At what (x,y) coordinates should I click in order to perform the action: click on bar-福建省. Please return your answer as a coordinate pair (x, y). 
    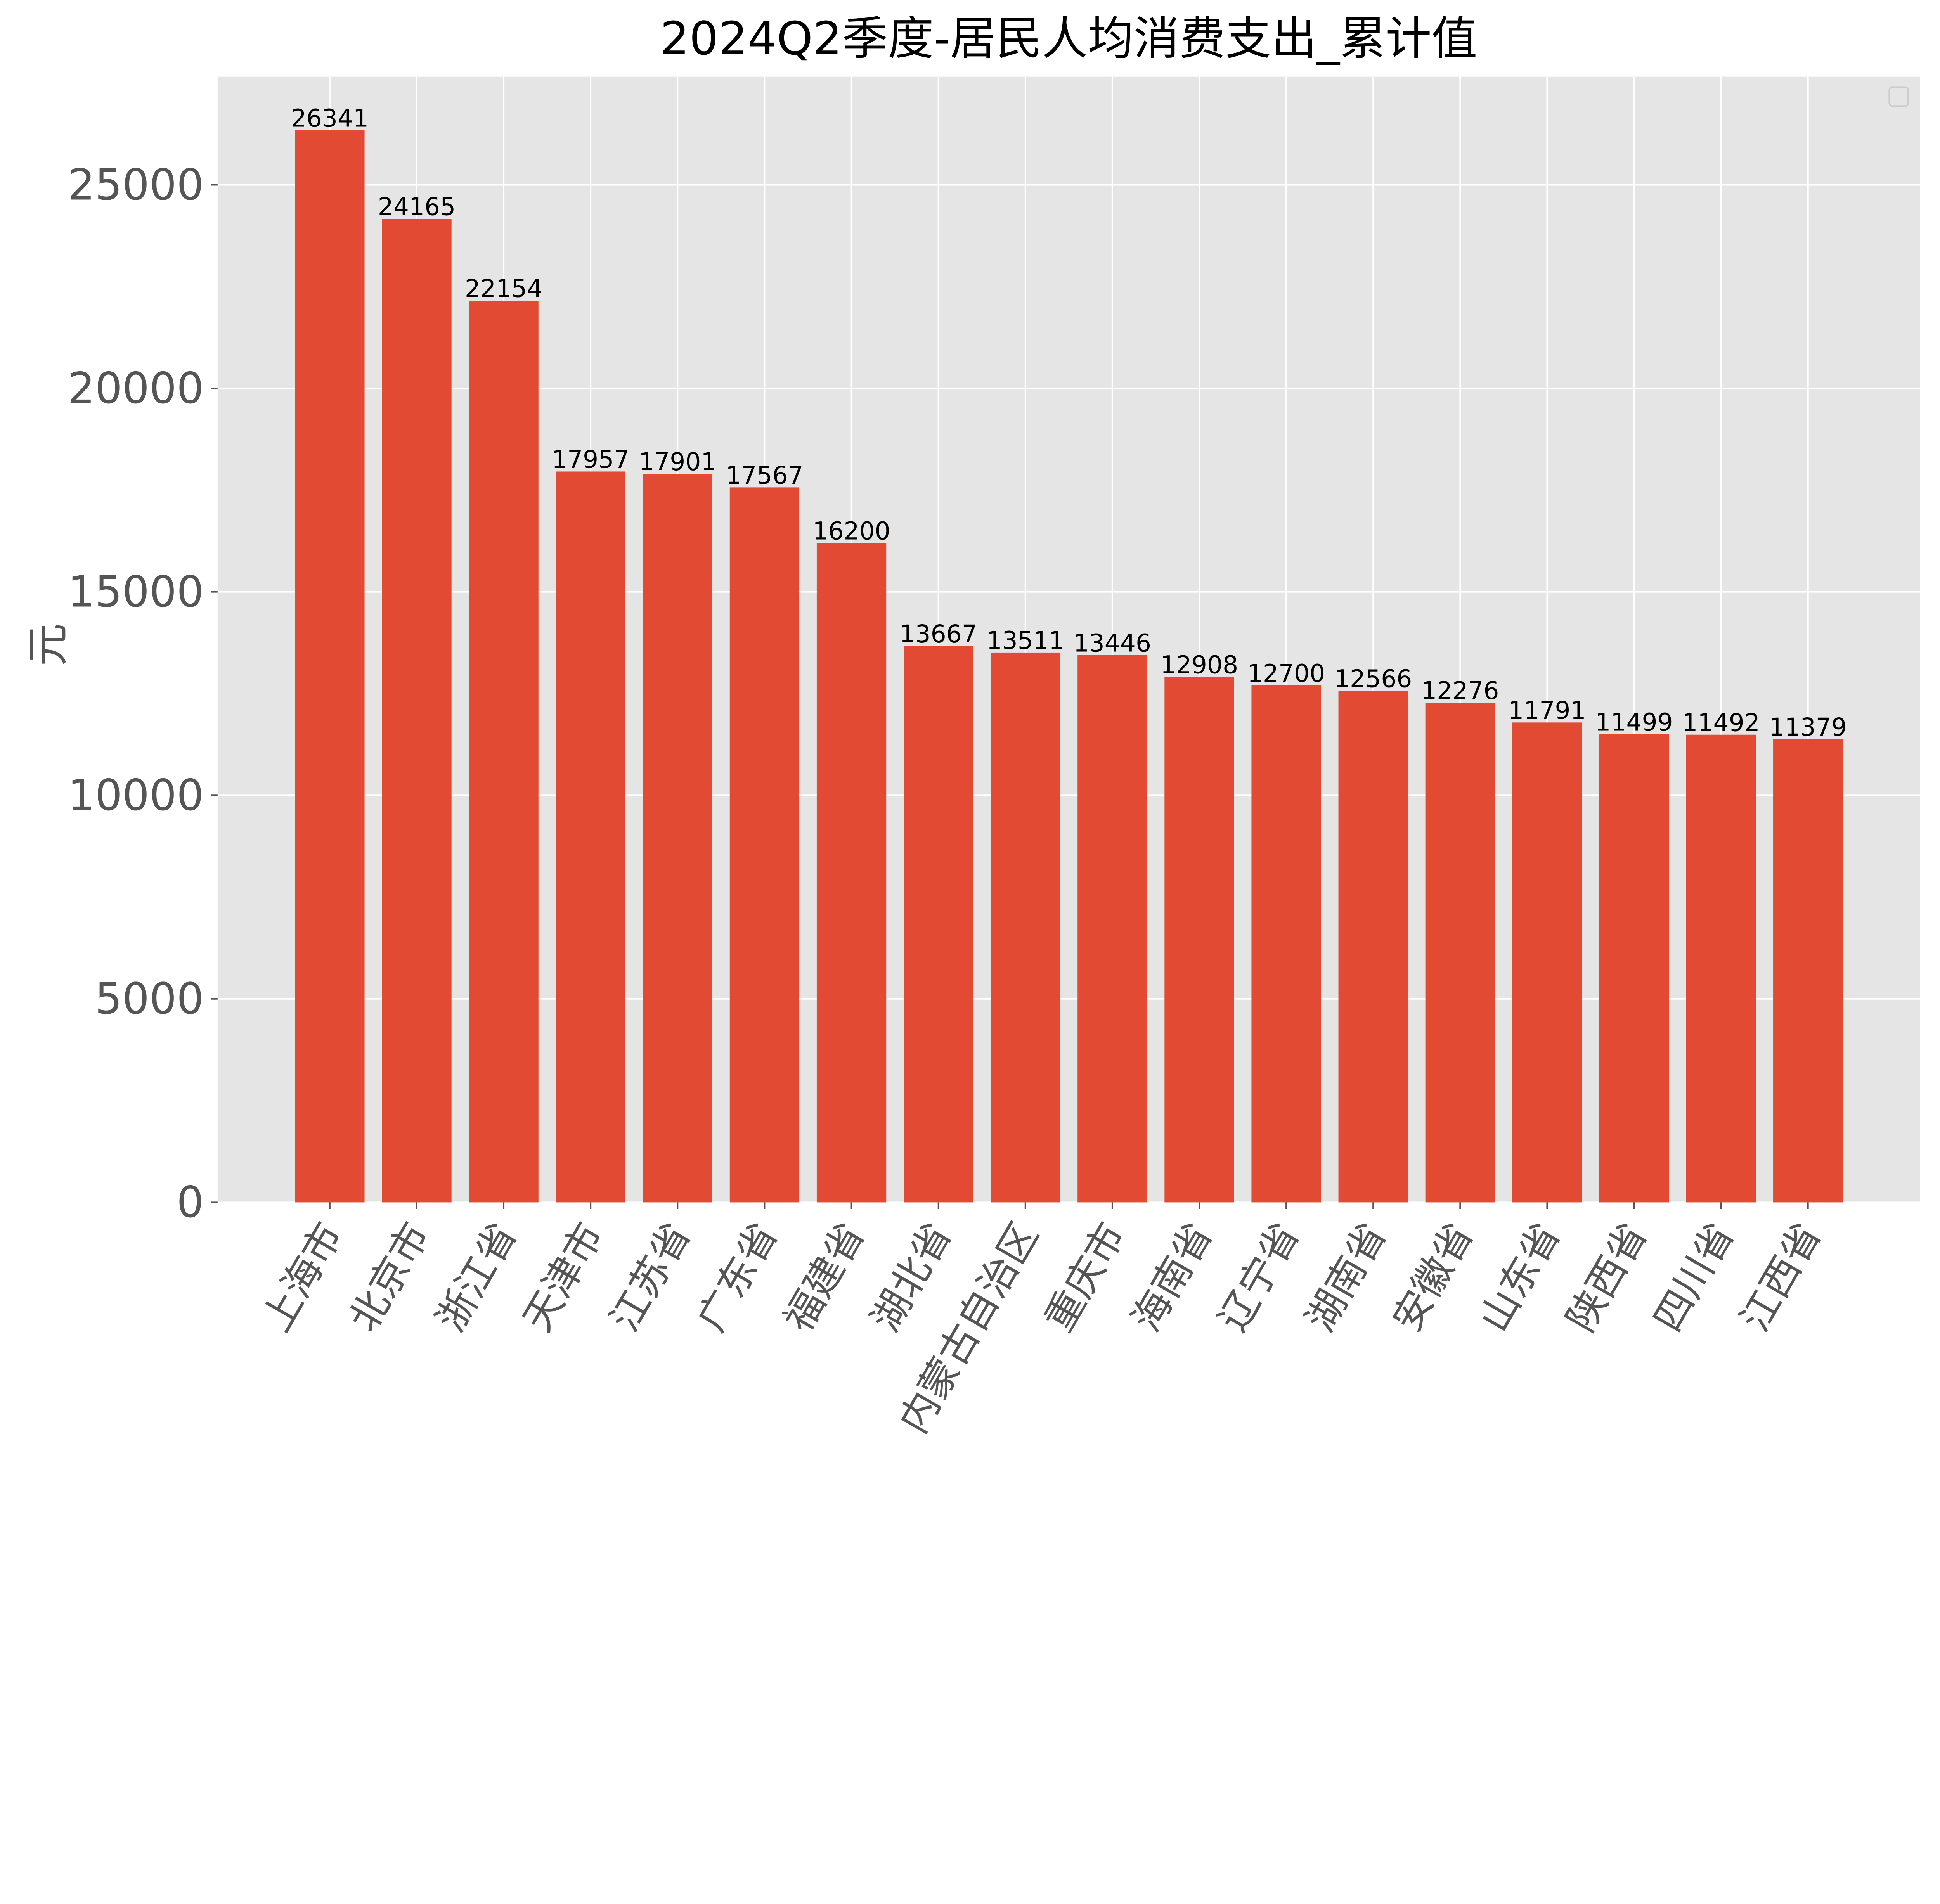
    Looking at the image, I should click on (852, 873).